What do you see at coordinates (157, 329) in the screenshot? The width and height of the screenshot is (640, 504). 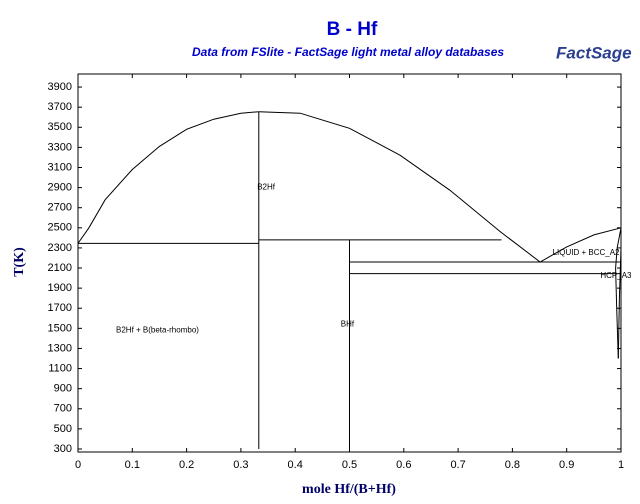 I see `phase-label: B2Hf + B(beta-rhombo)` at bounding box center [157, 329].